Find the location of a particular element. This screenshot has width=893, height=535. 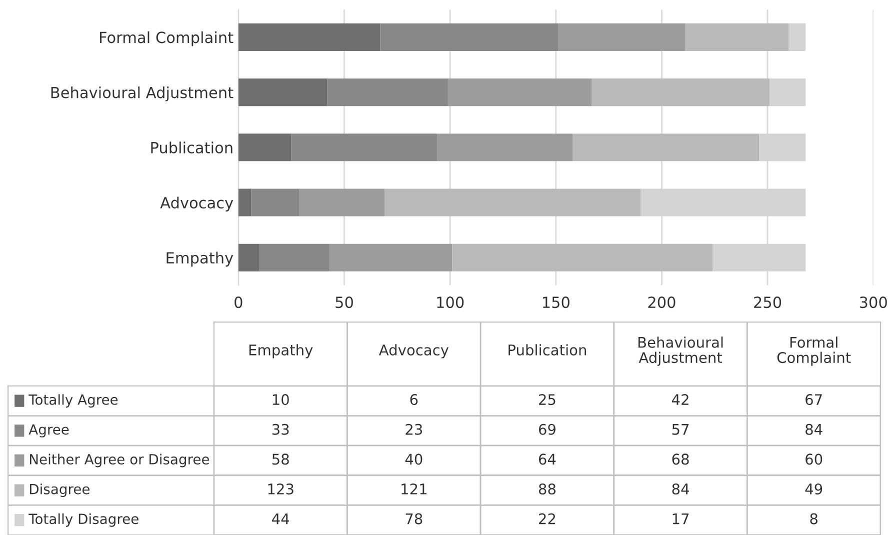

x-tick-label: Publication is located at coordinates (547, 350).